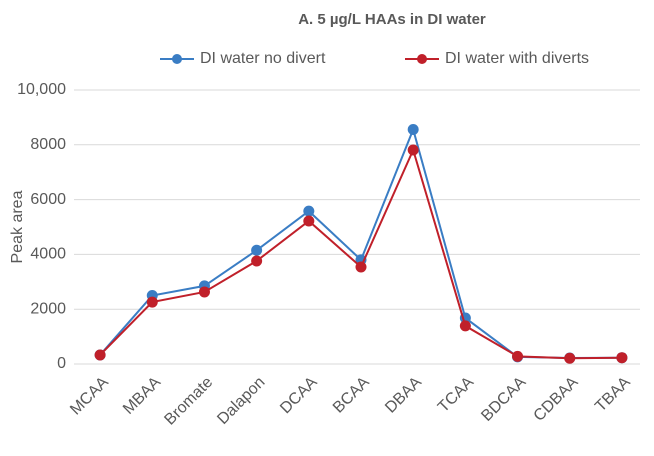 Image resolution: width=654 pixels, height=456 pixels. What do you see at coordinates (403, 395) in the screenshot?
I see `x-tick-label: DBAA` at bounding box center [403, 395].